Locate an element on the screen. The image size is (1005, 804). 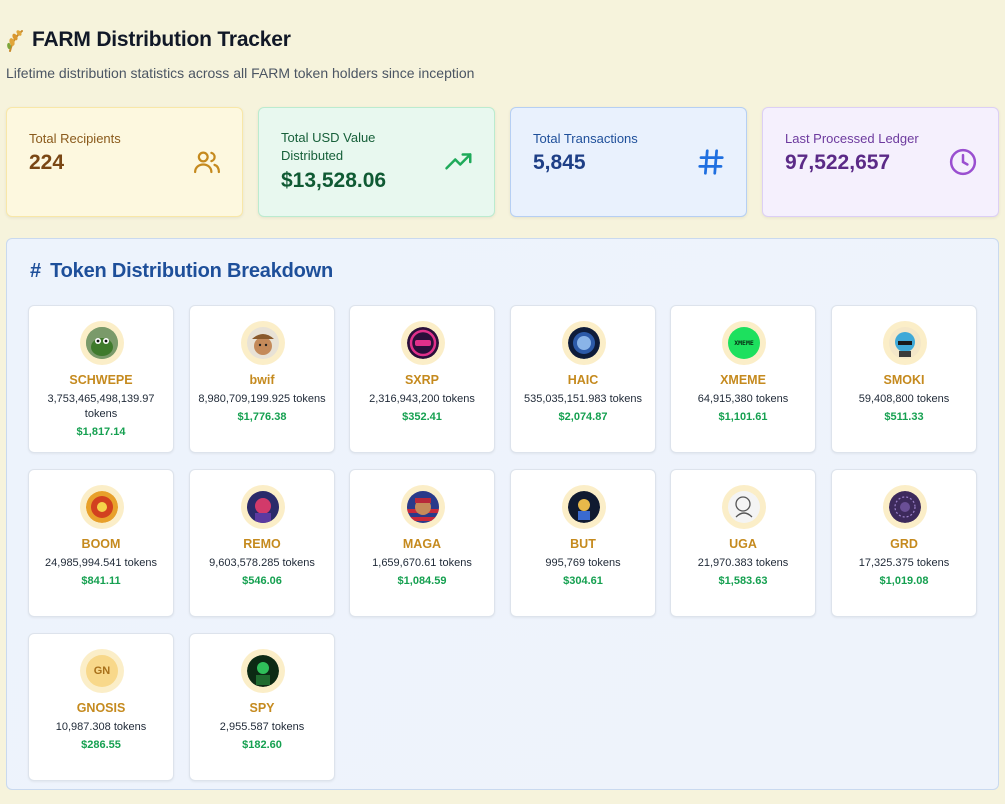
hash-icon is located at coordinates (711, 162).